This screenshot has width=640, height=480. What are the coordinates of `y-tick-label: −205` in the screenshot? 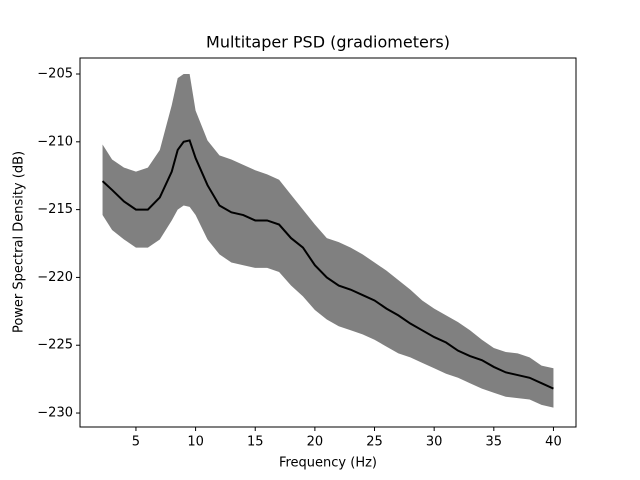 It's located at (55, 74).